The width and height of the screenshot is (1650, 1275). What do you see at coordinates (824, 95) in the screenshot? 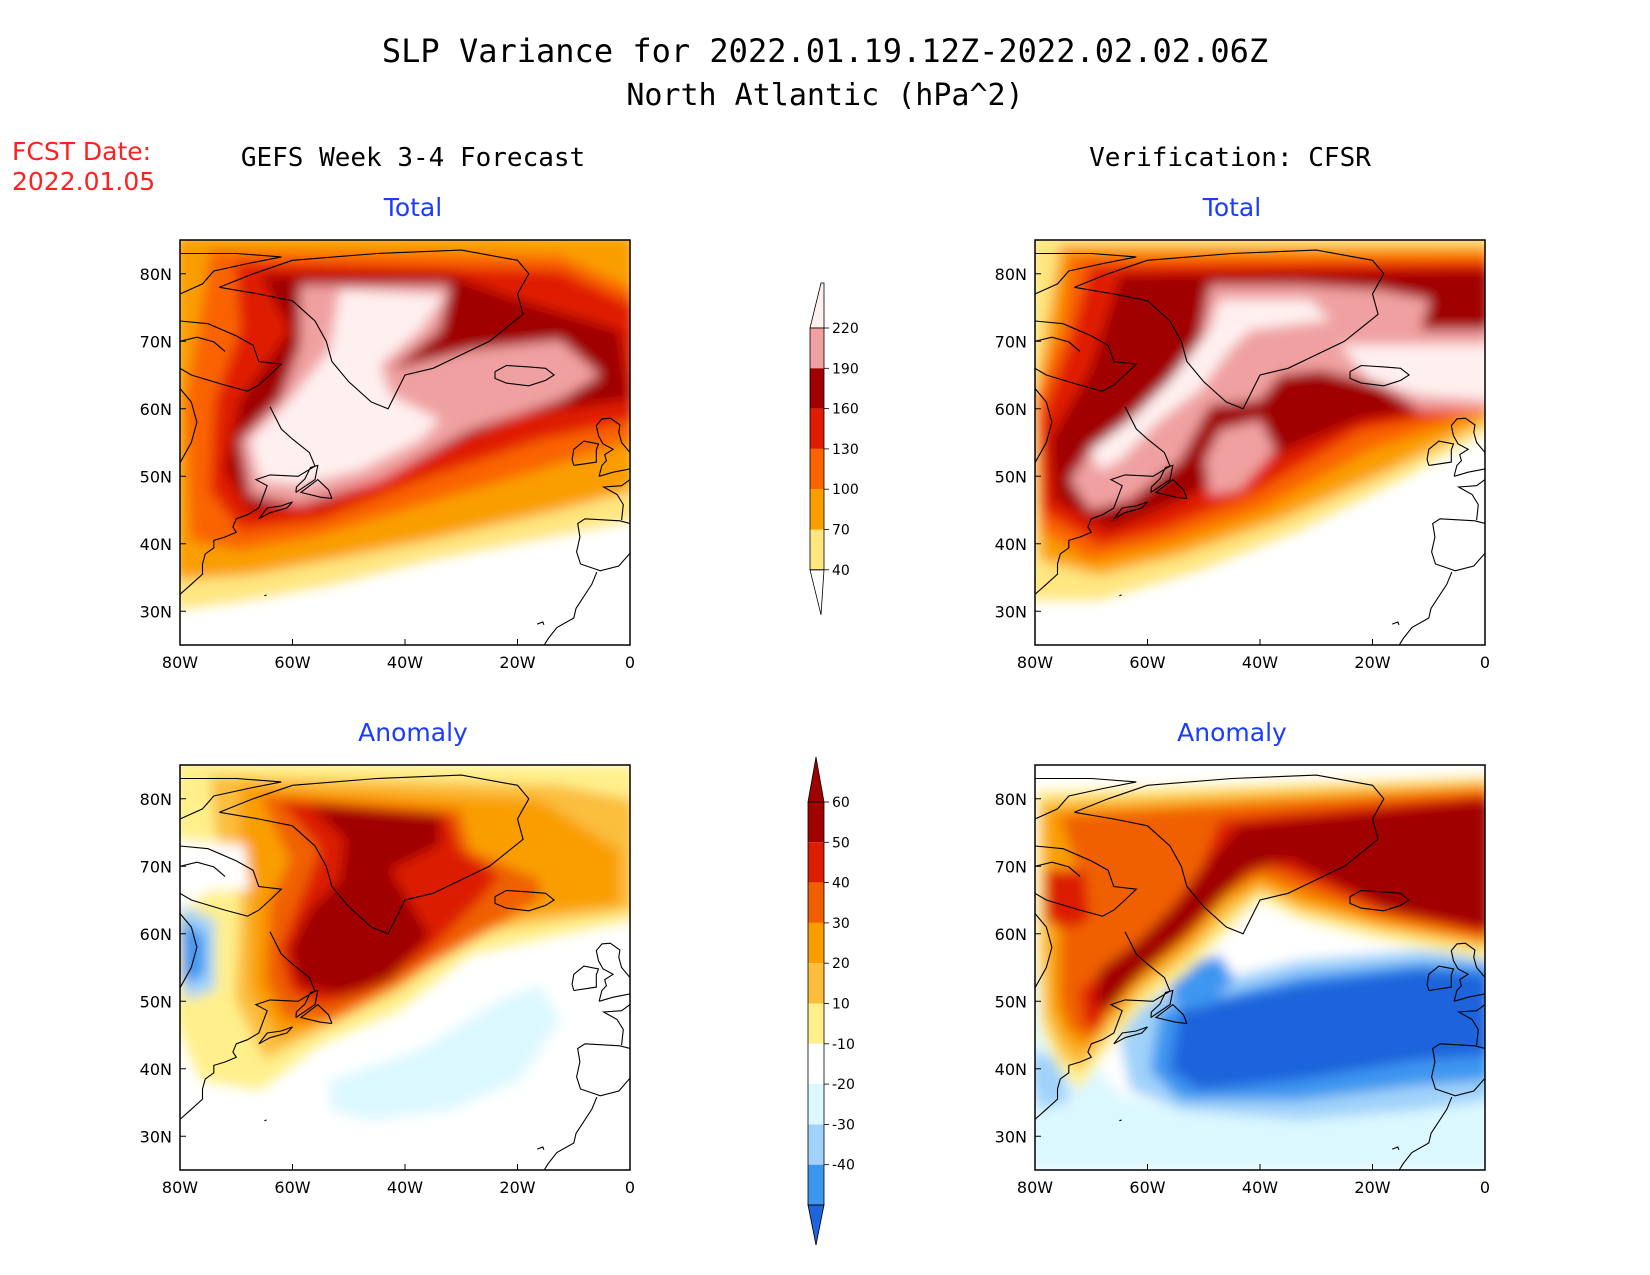
I see `figure-subtitle: North Atlantic (hPa^2)` at bounding box center [824, 95].